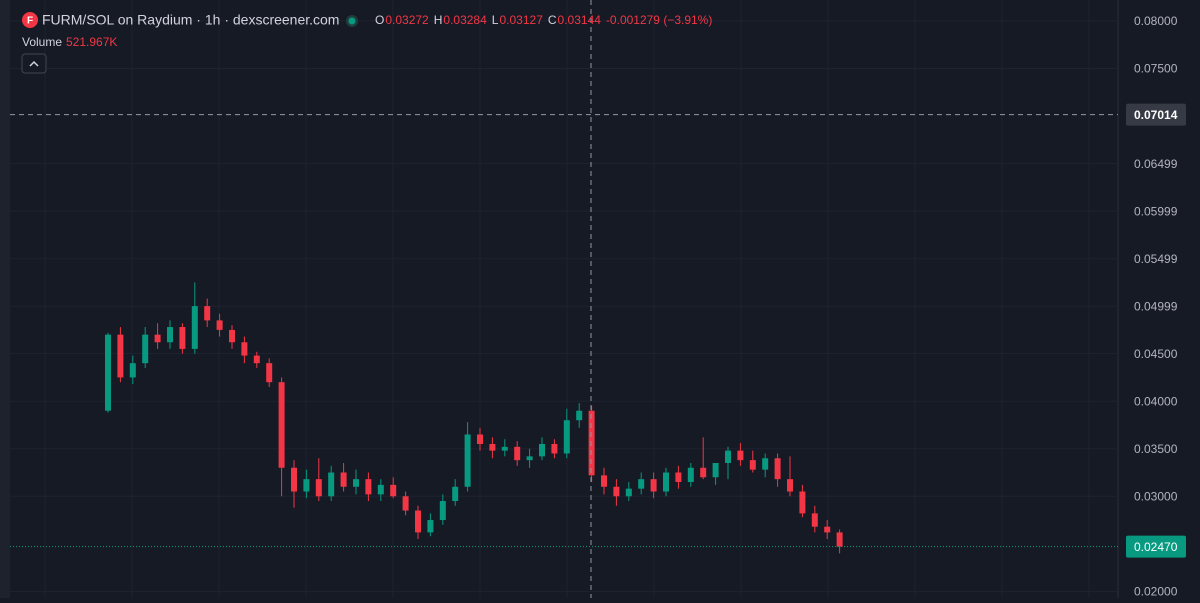  I want to click on chevron-icon, so click(34, 63).